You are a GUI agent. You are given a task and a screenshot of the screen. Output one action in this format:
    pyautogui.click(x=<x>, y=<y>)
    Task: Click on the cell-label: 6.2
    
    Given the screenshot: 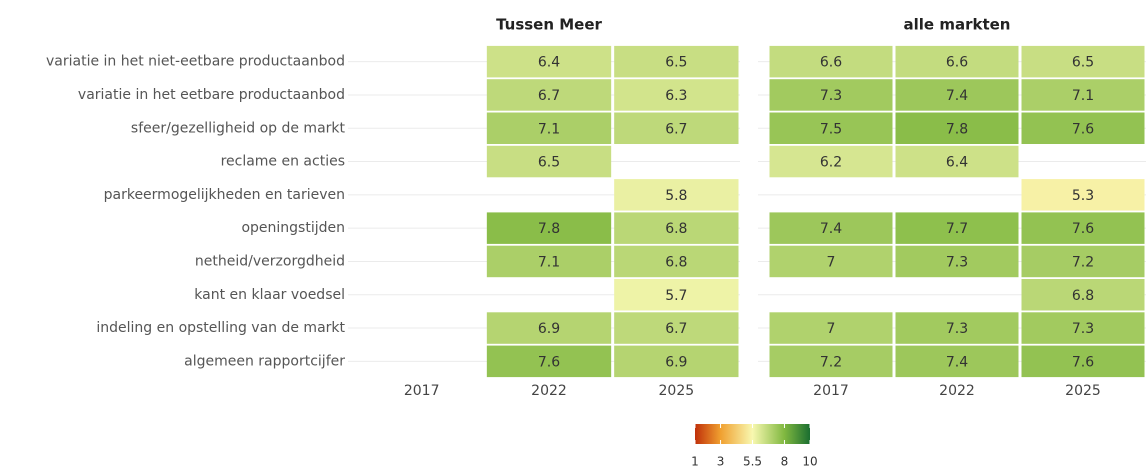 What is the action you would take?
    pyautogui.click(x=831, y=163)
    